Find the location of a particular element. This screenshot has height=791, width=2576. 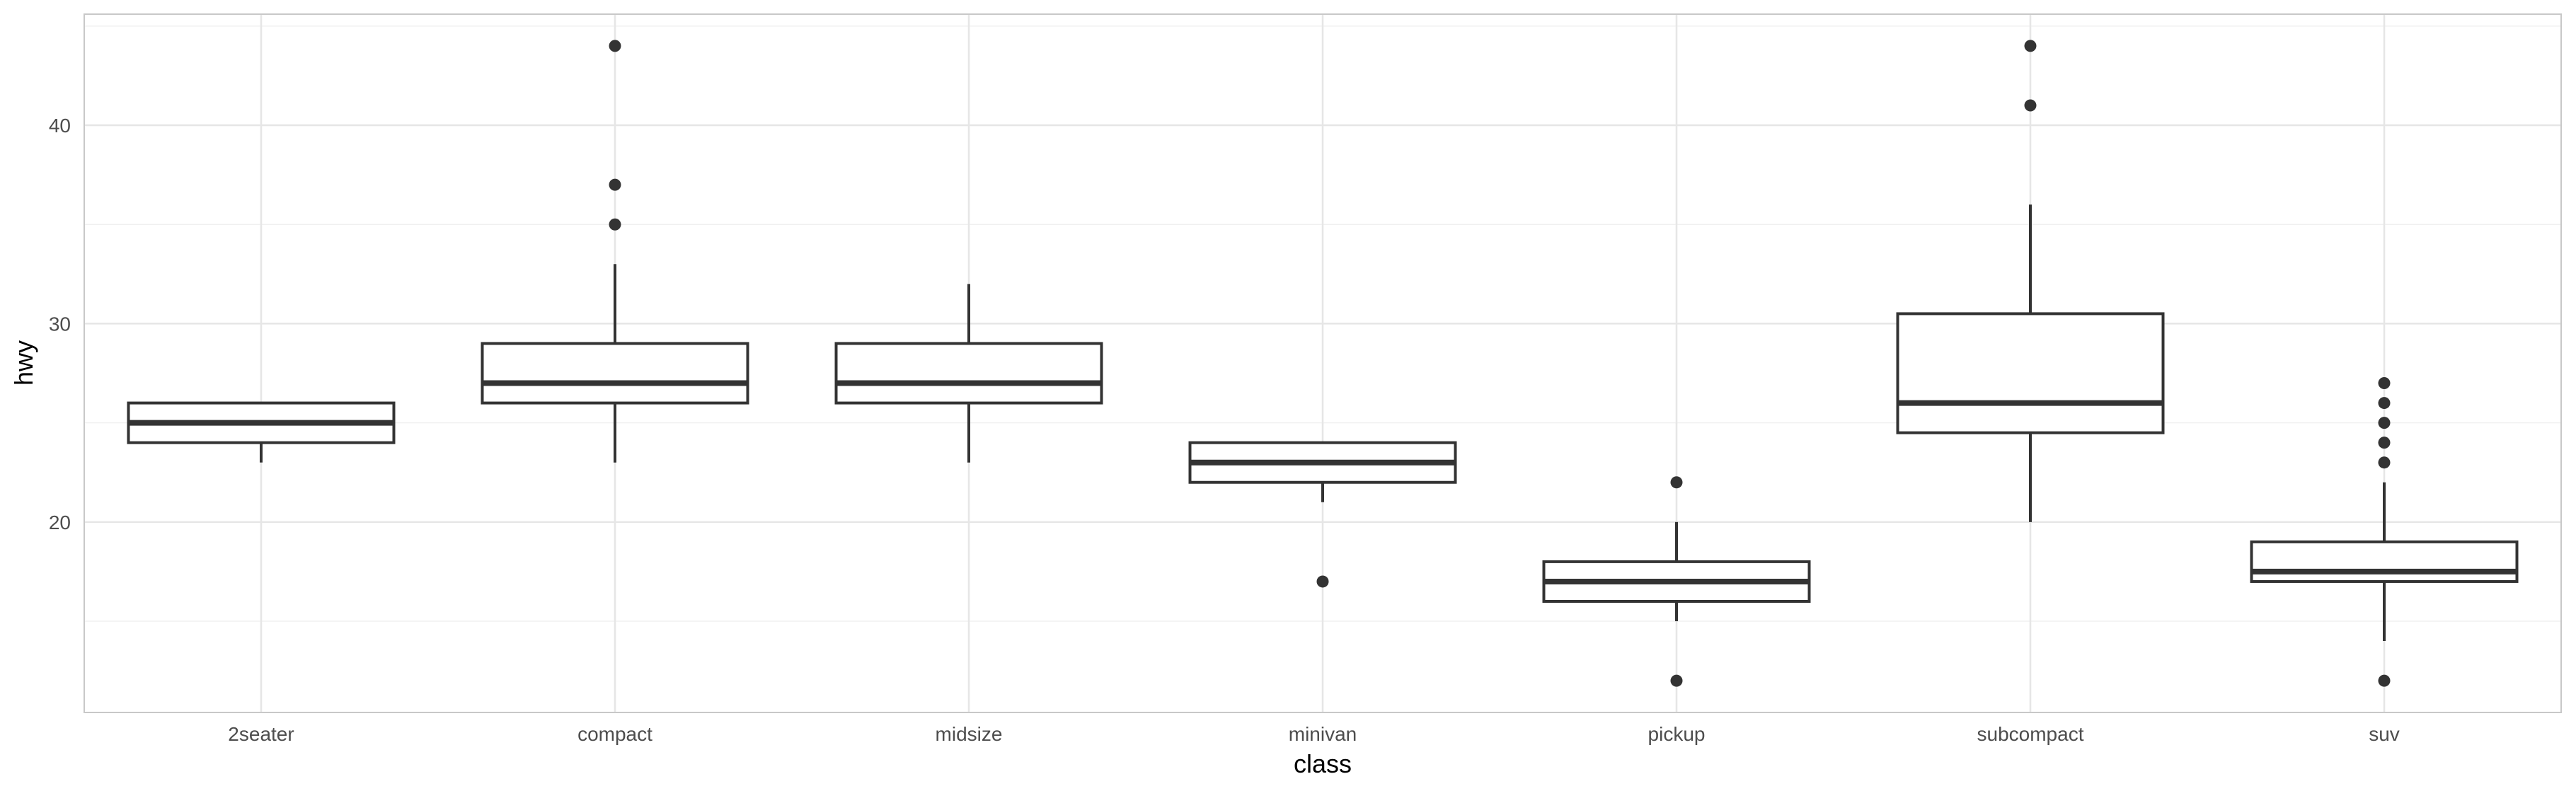

x-tick-label: compact is located at coordinates (614, 734).